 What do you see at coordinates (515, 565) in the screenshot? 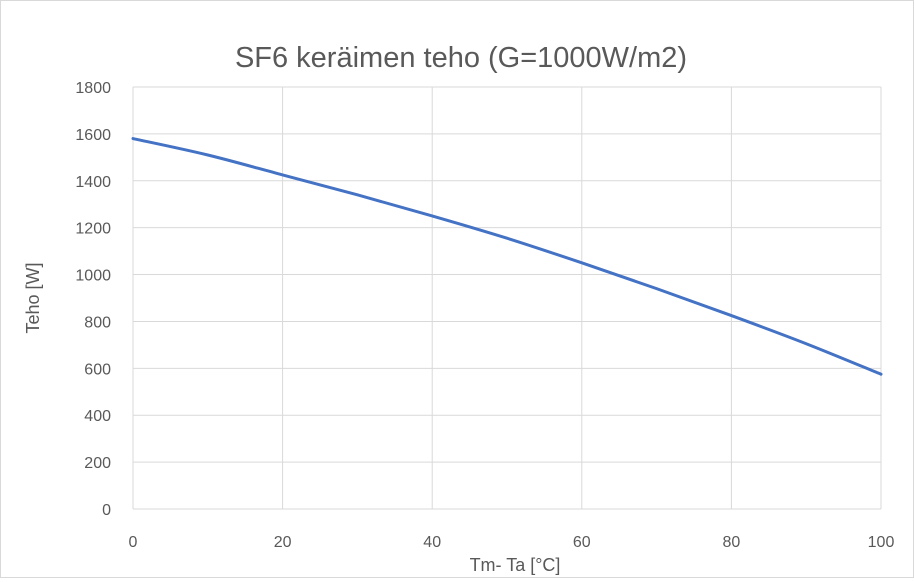
I see `x-axis-label: Tm- Ta [°C]` at bounding box center [515, 565].